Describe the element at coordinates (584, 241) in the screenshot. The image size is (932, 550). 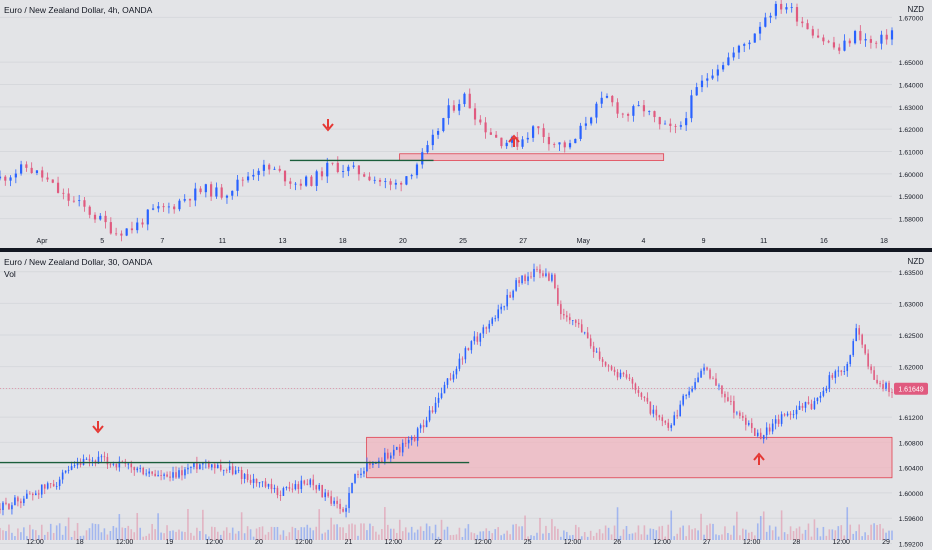
I see `time-tick-label: May` at that location.